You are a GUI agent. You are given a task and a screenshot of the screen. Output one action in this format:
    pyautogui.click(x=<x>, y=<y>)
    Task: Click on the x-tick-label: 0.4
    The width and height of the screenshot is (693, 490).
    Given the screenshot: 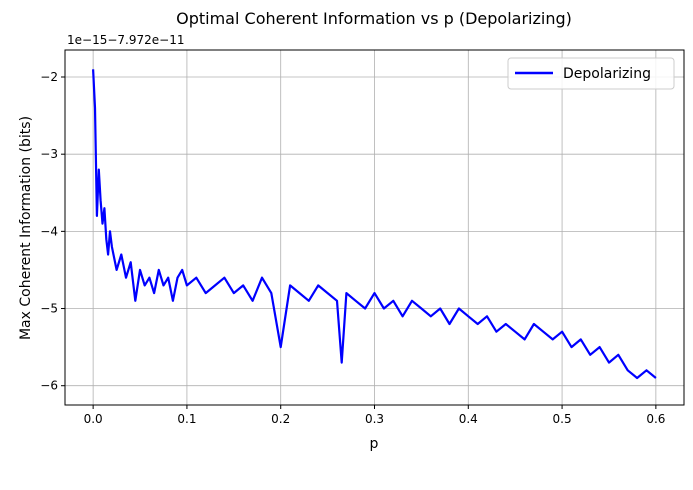 What is the action you would take?
    pyautogui.click(x=468, y=419)
    